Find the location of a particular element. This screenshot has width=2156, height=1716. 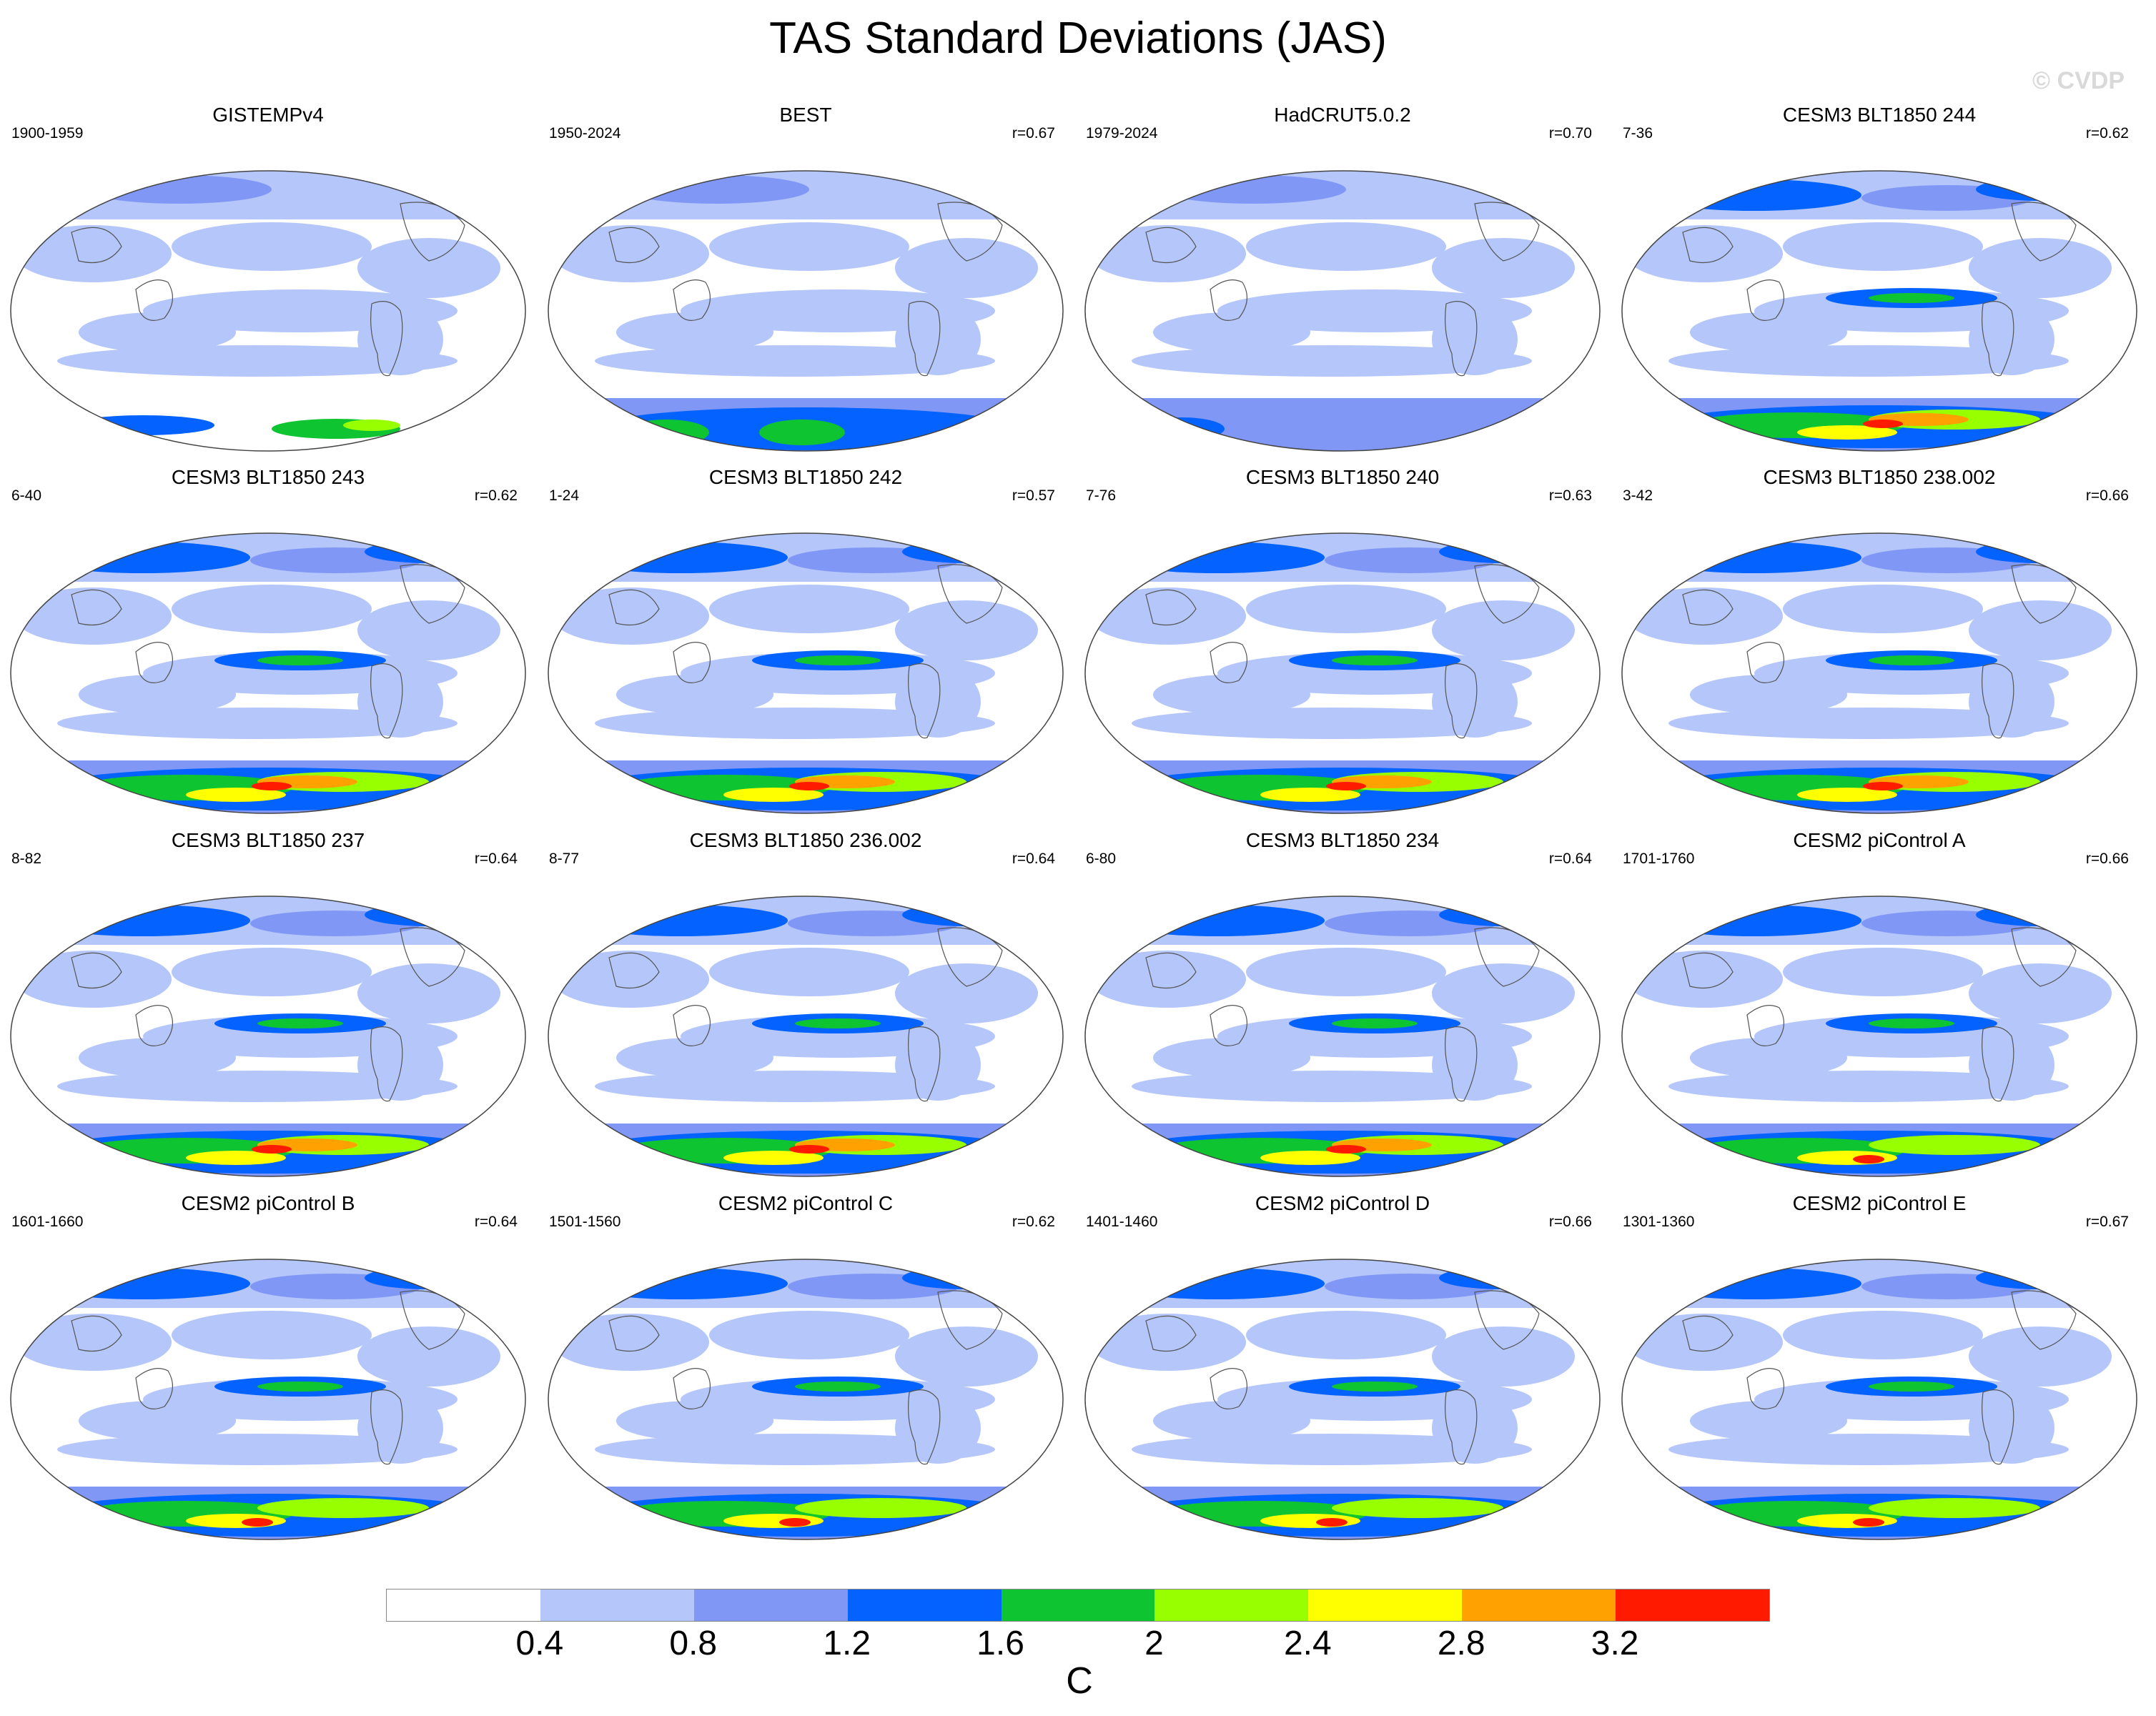

colorbar-tick-label: 2 is located at coordinates (1154, 1643).